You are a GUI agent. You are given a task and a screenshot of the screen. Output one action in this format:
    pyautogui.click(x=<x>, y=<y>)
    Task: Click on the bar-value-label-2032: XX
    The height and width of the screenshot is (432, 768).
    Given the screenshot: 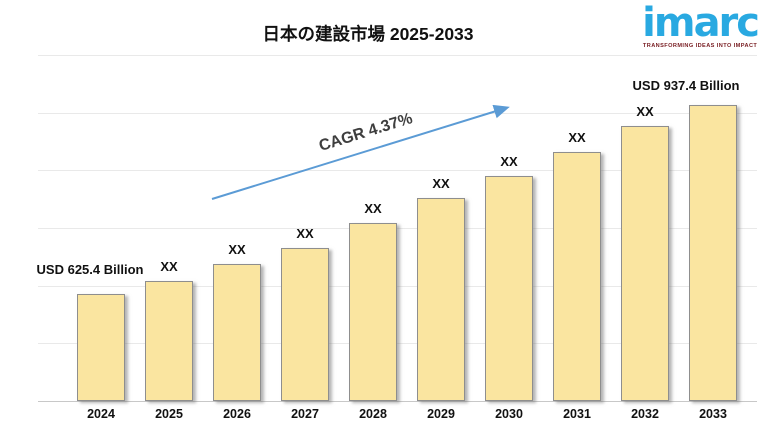 What is the action you would take?
    pyautogui.click(x=645, y=111)
    